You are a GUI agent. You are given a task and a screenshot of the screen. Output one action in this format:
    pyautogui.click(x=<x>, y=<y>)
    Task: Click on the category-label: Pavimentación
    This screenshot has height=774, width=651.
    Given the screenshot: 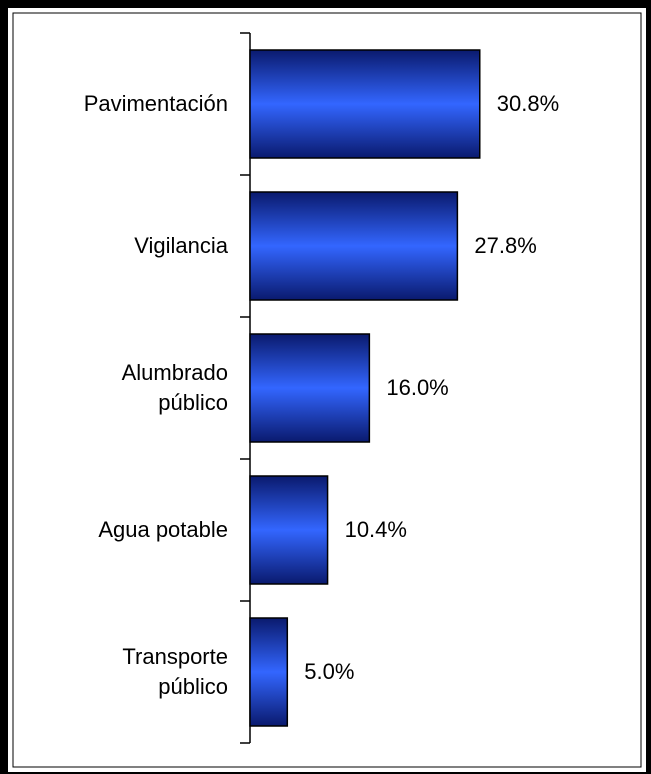 What is the action you would take?
    pyautogui.click(x=155, y=103)
    